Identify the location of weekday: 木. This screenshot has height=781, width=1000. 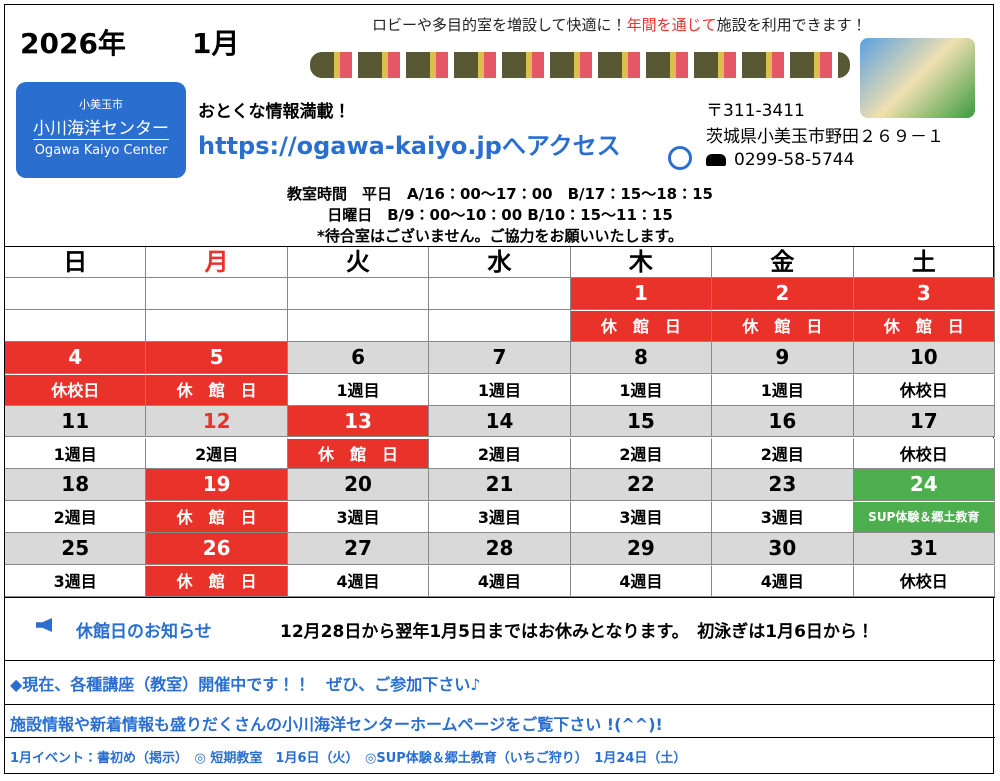
(641, 262).